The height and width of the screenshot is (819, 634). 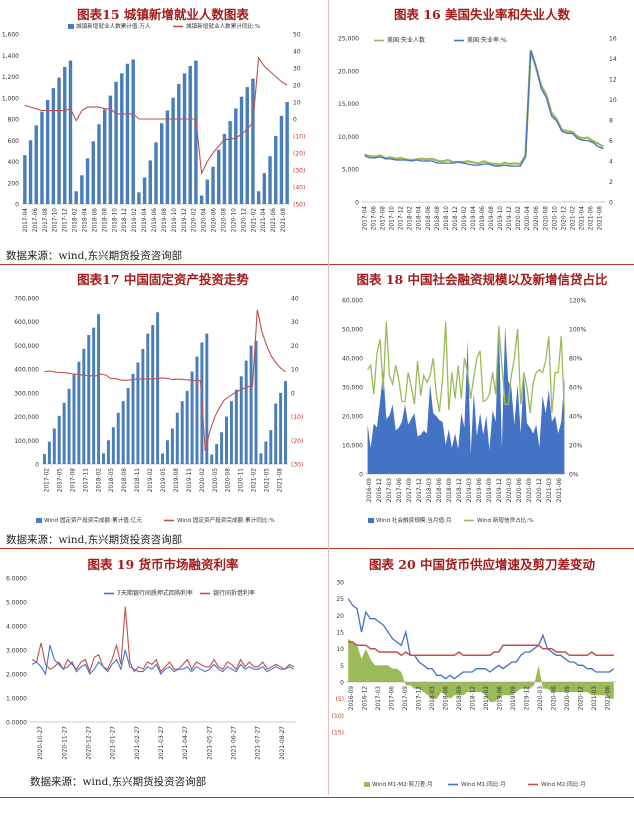 What do you see at coordinates (295, 322) in the screenshot?
I see `y2-tick-label: 30` at bounding box center [295, 322].